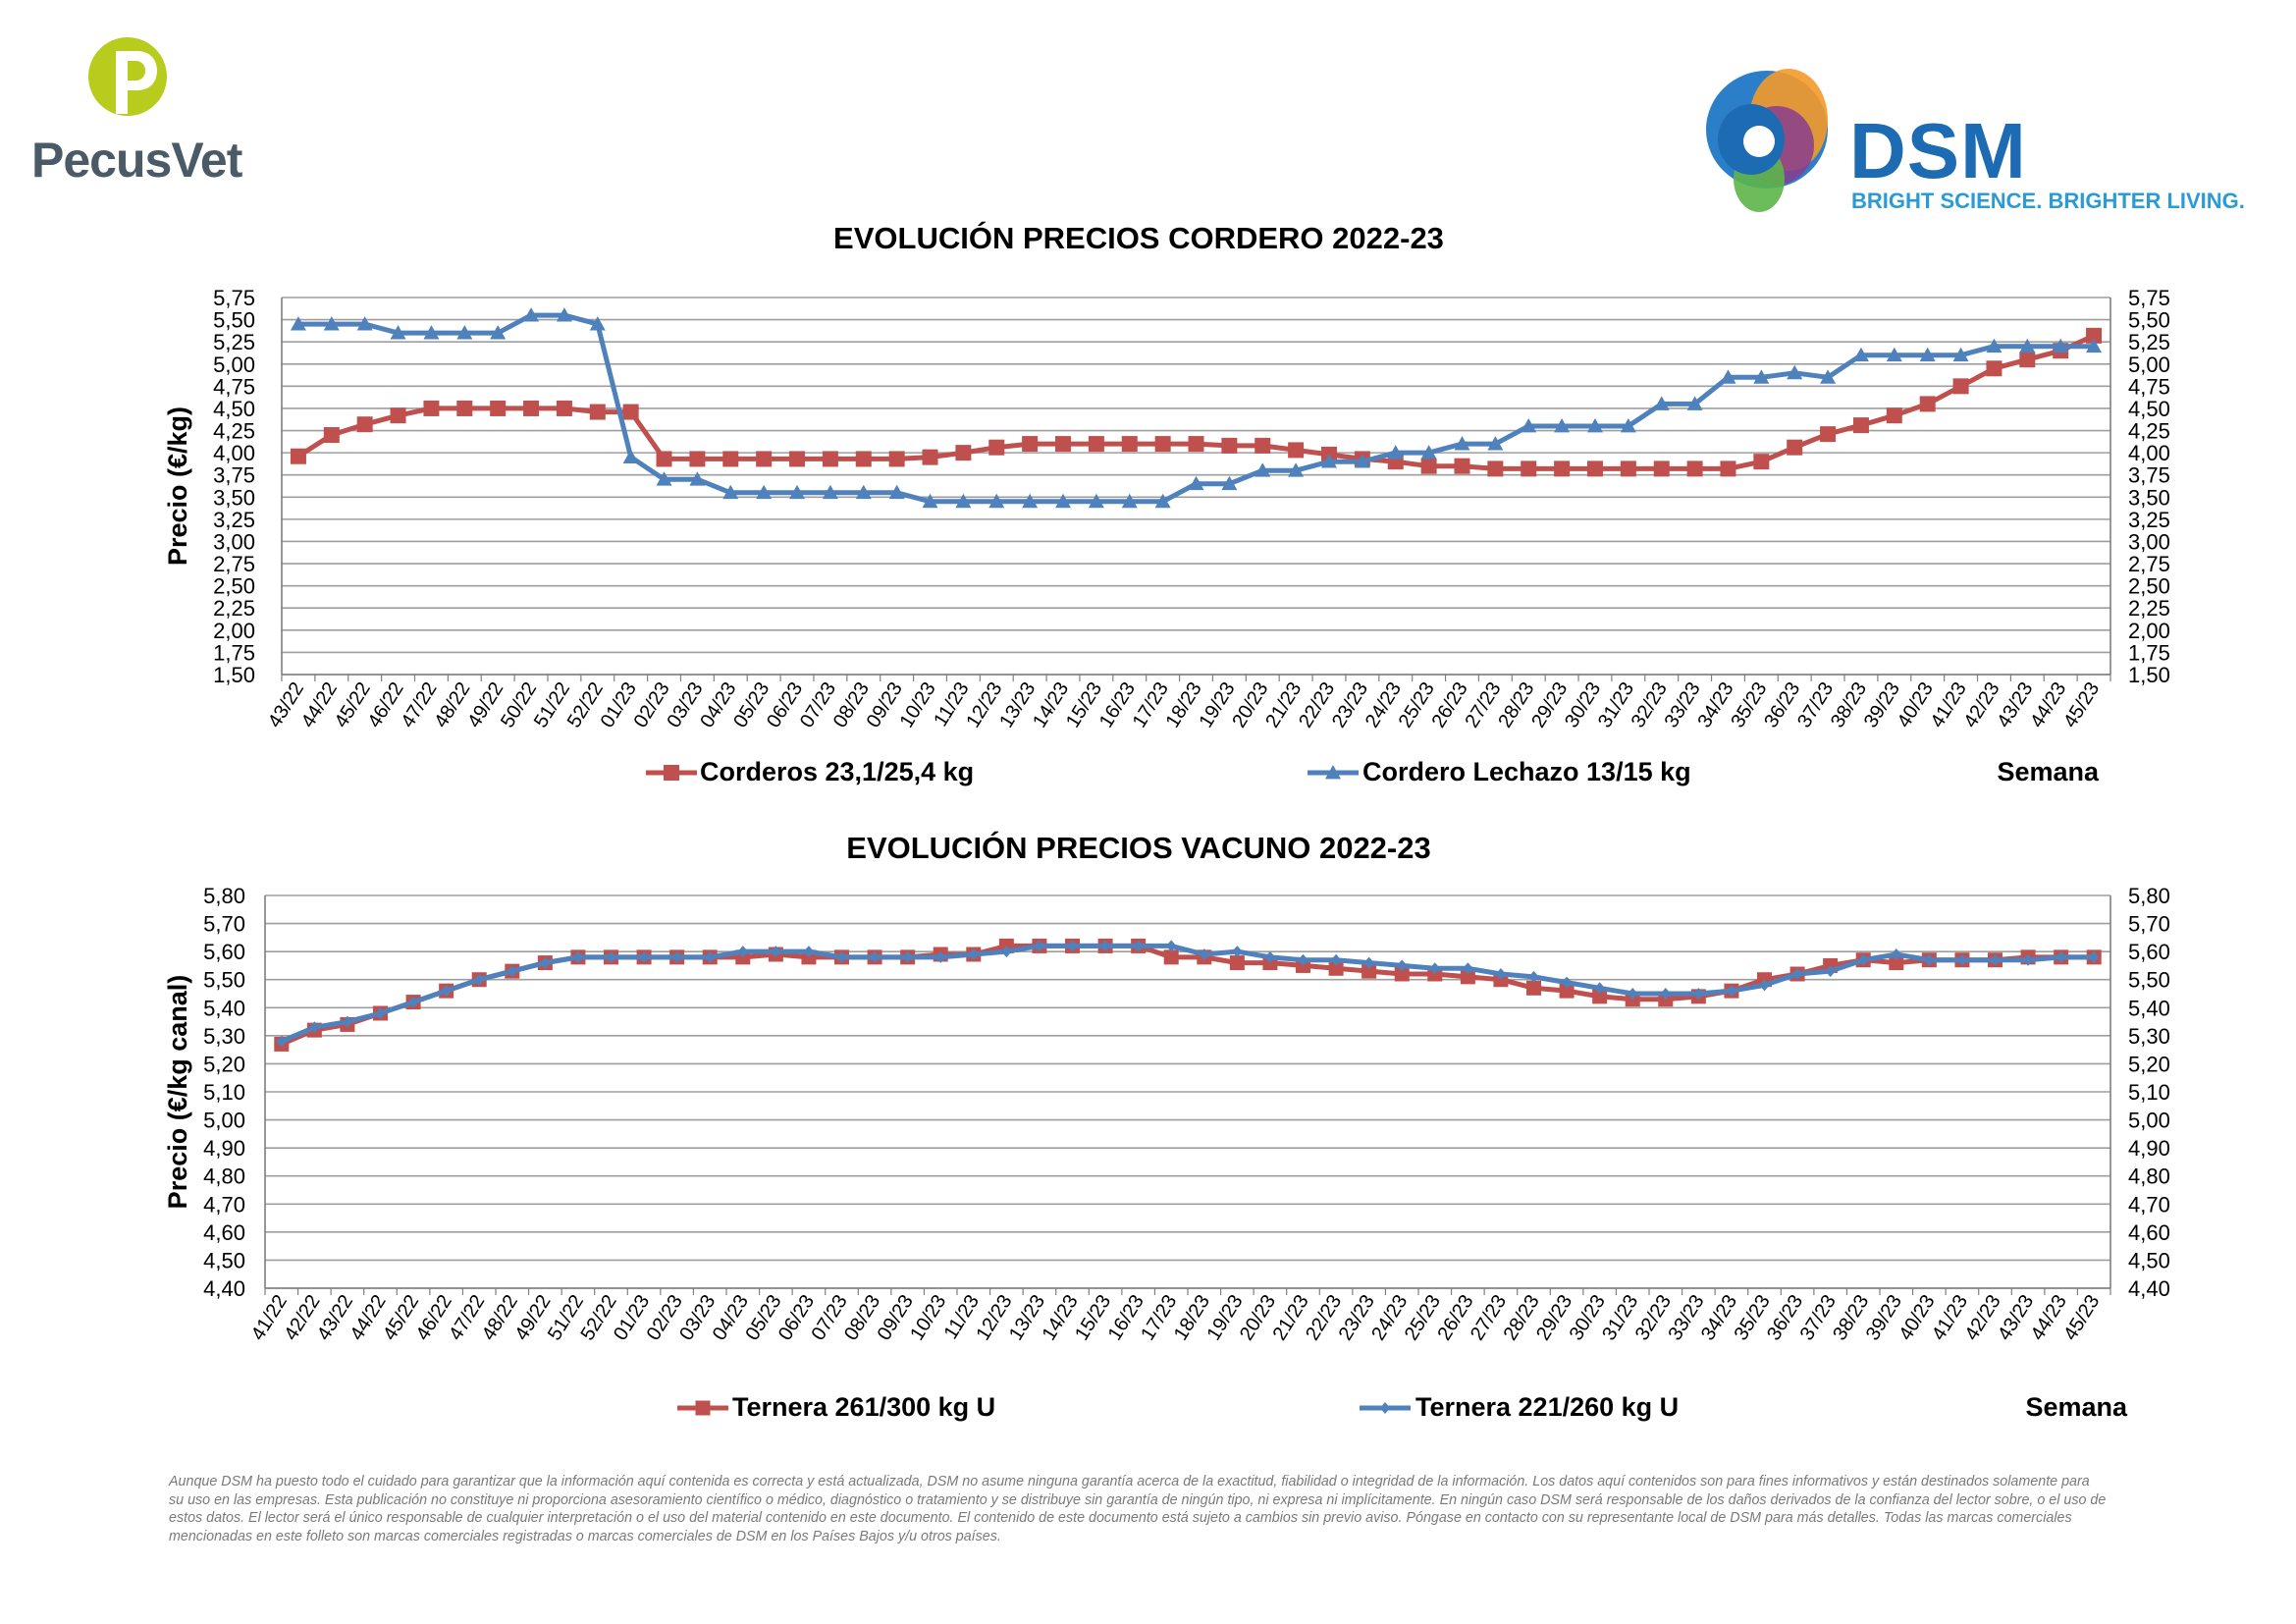  Describe the element at coordinates (2149, 497) in the screenshot. I see `chart1-y2-tick-label: 3,50` at that location.